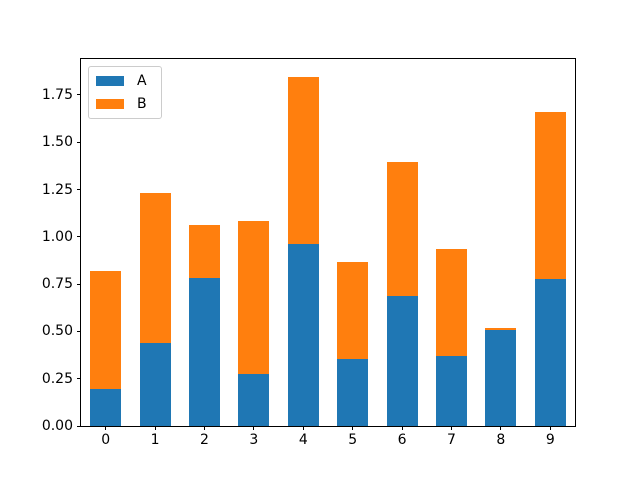 The height and width of the screenshot is (480, 640). What do you see at coordinates (106, 440) in the screenshot?
I see `x-axis-tick-label: 0` at bounding box center [106, 440].